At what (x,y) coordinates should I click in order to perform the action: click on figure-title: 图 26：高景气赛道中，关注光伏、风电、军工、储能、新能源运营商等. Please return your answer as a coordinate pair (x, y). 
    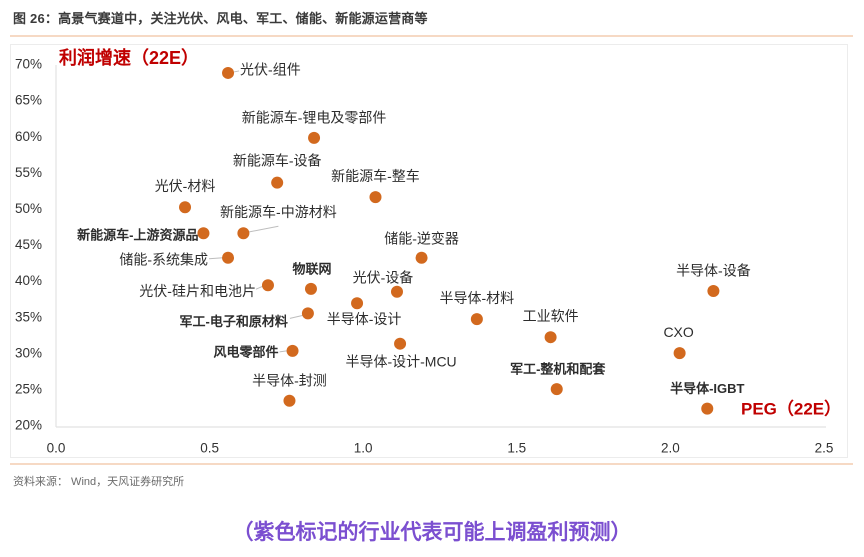
    Looking at the image, I should click on (220, 18).